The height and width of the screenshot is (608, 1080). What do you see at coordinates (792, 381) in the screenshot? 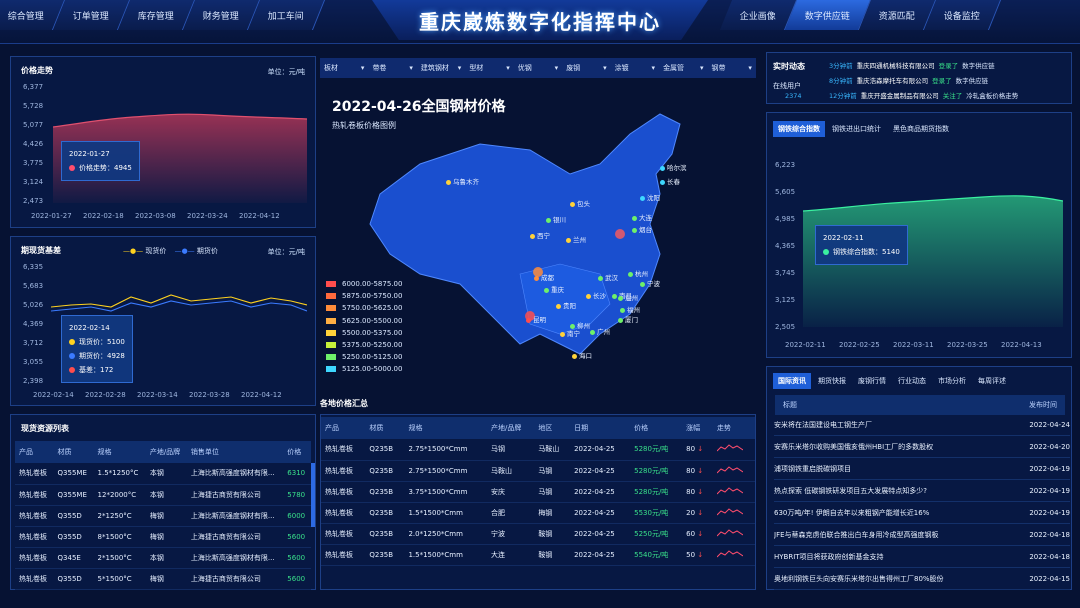
I see `tab-intl-news: 国际资讯` at bounding box center [792, 381].